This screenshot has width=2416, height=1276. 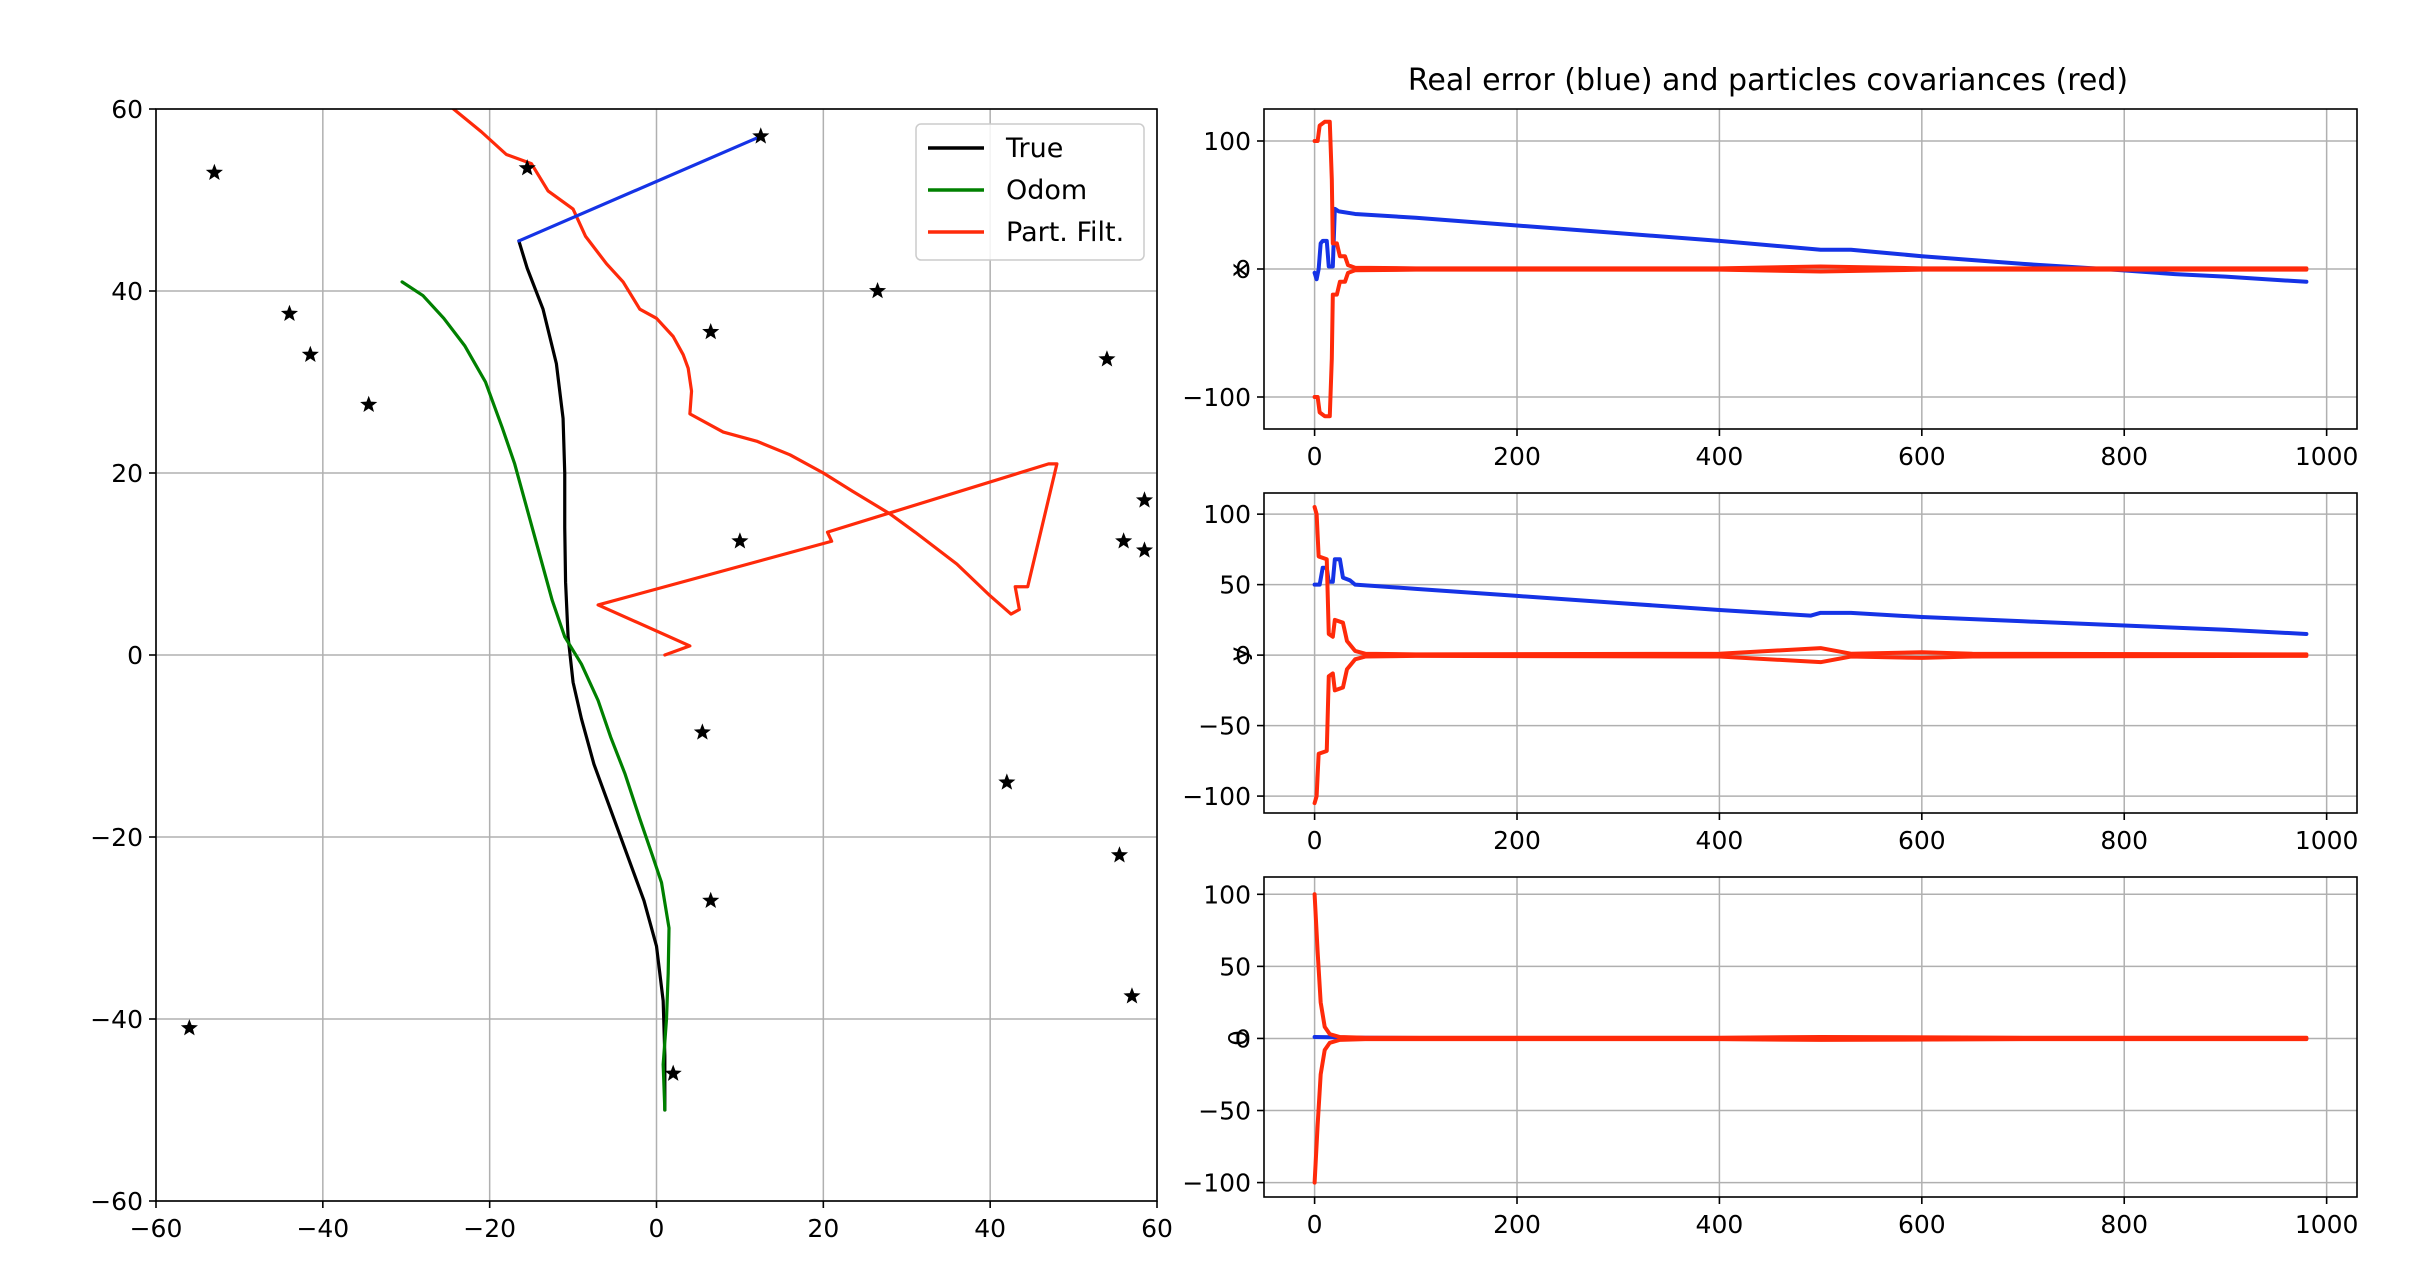 What do you see at coordinates (116, 837) in the screenshot?
I see `y-tick-label: −20` at bounding box center [116, 837].